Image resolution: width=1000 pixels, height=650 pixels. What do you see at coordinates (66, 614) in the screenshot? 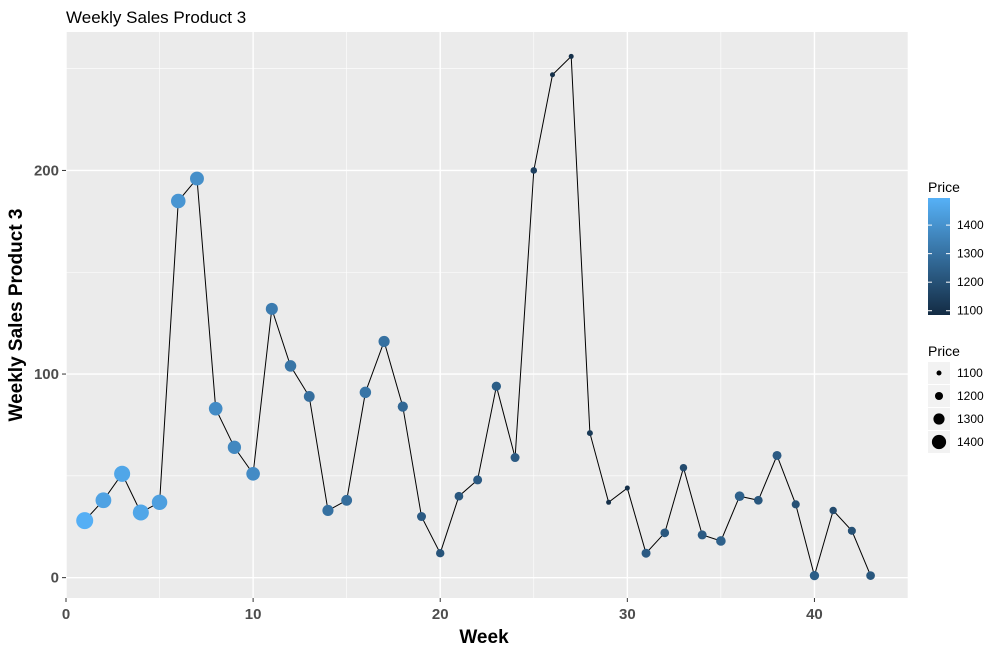
I see `x-tick-label: 0` at bounding box center [66, 614].